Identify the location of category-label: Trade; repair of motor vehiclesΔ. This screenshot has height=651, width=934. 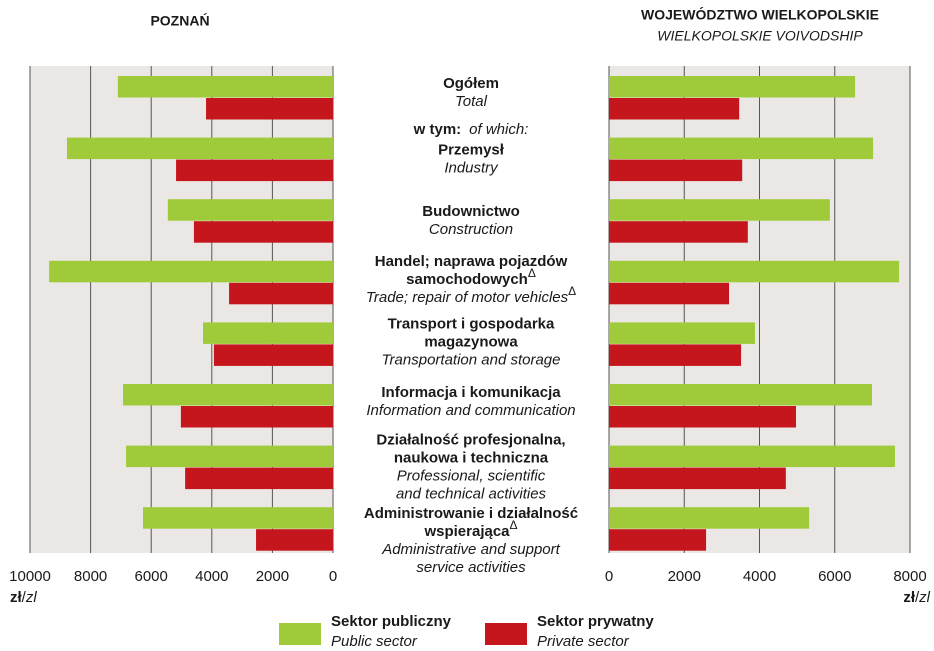
(471, 295).